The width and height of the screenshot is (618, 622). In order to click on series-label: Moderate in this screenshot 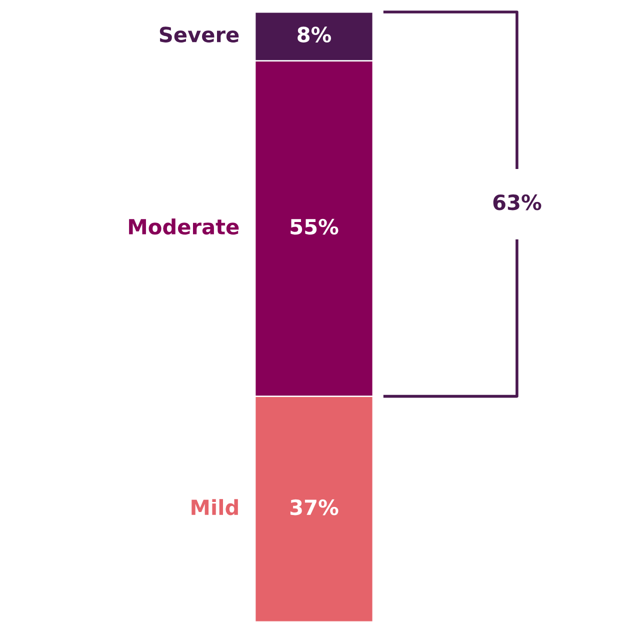, I will do `click(184, 226)`.